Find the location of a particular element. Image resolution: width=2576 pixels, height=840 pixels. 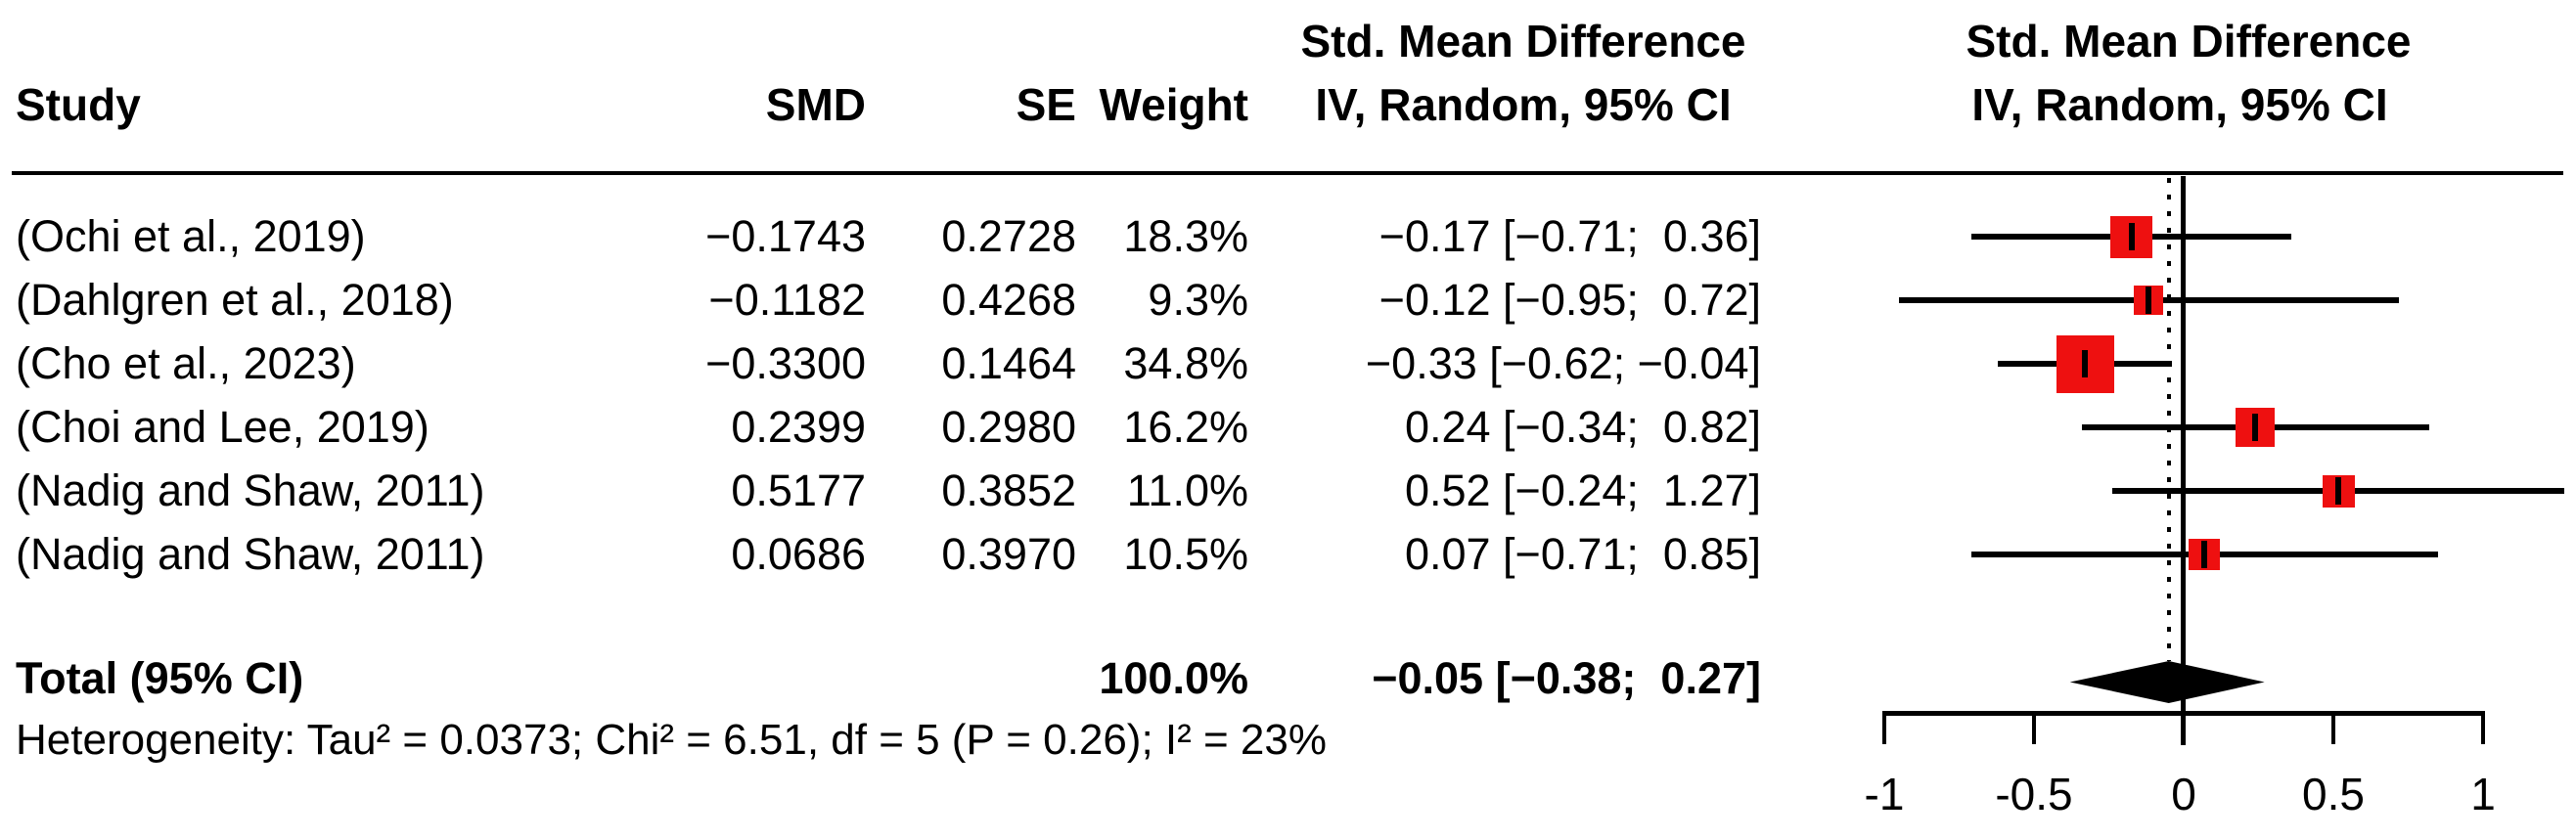

axis-tick-label: -0.5 is located at coordinates (2034, 794).